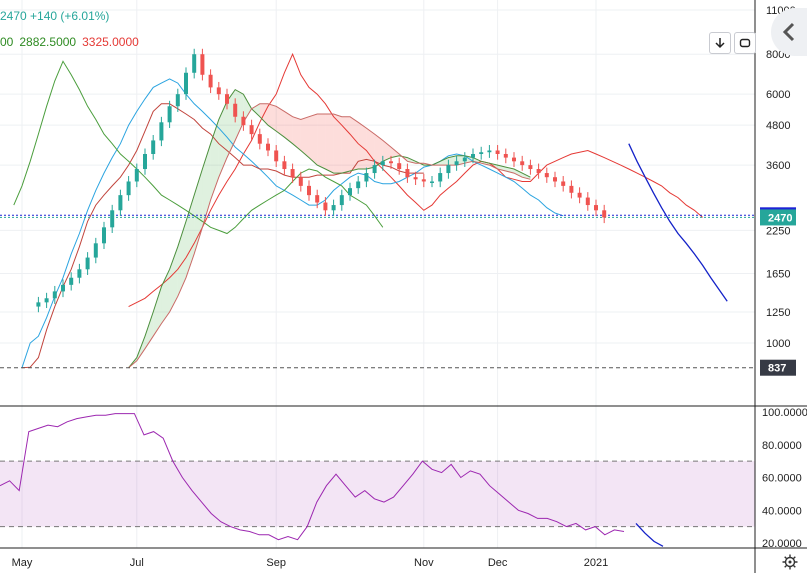  I want to click on fullscreen-button, so click(745, 43).